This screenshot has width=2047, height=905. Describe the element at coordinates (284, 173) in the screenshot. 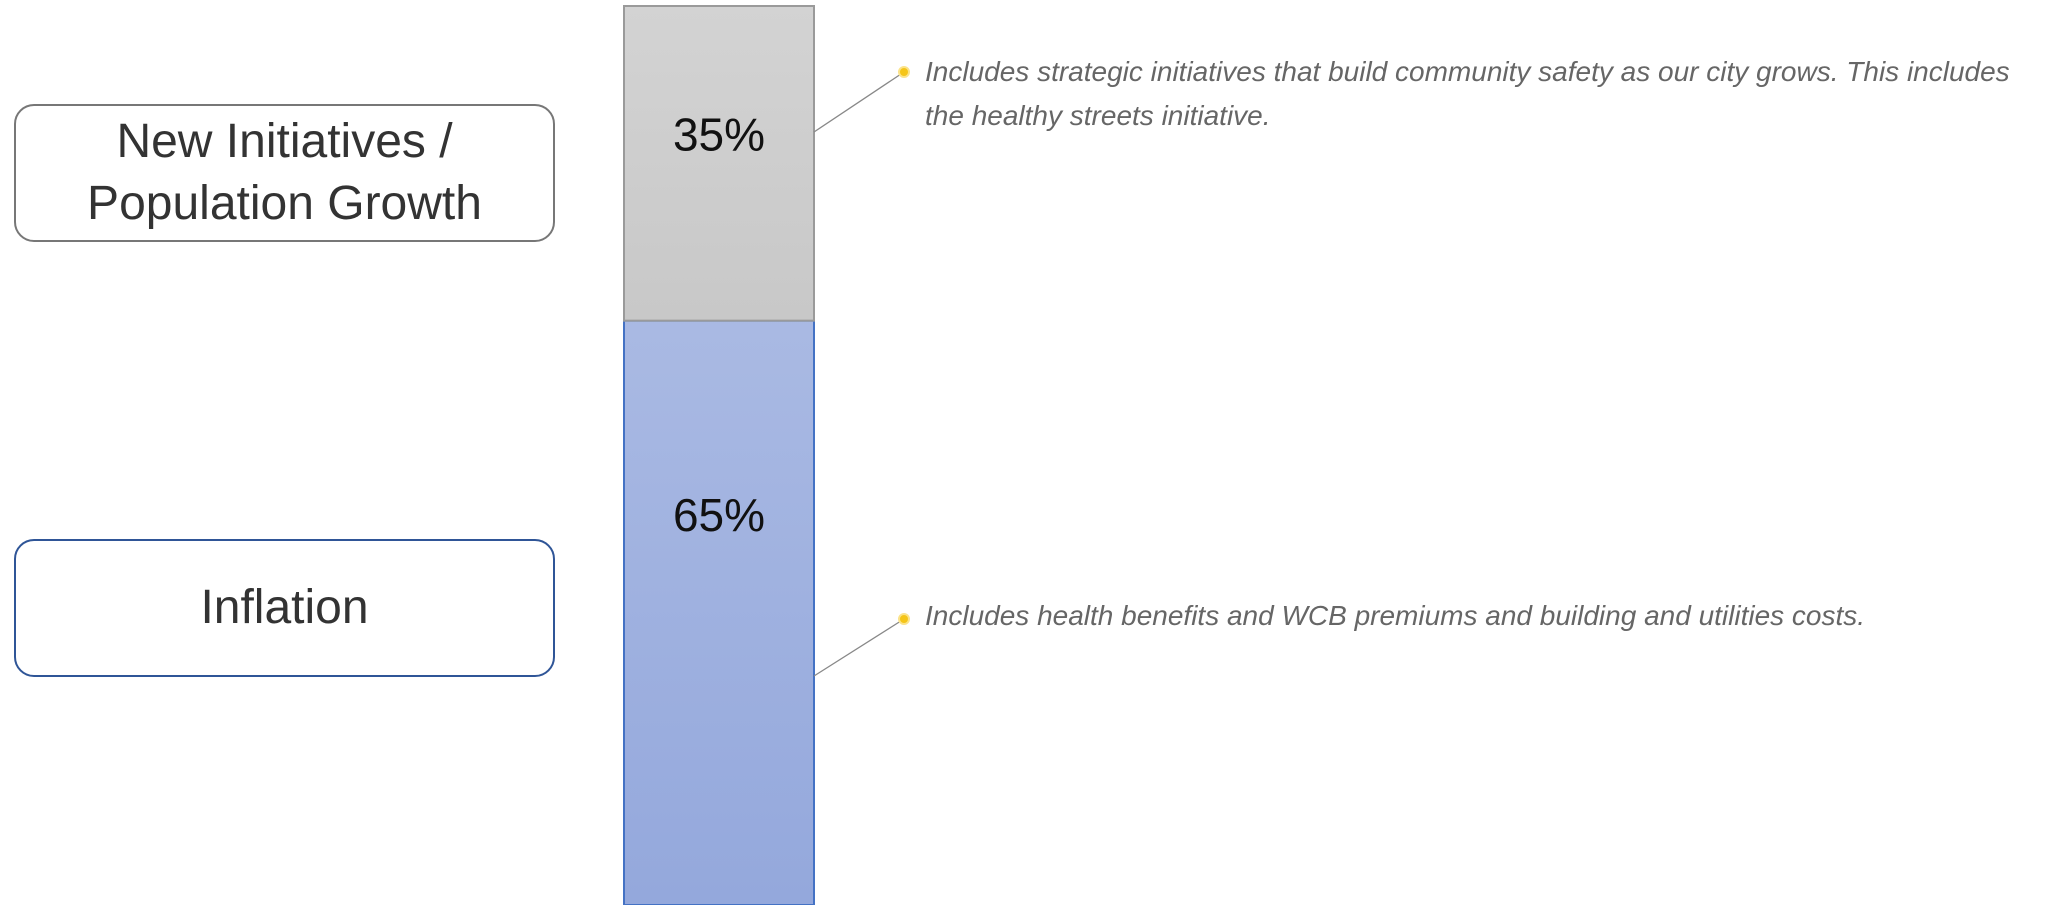

I see `legend-box: New Initiatives / Population Growth` at that location.